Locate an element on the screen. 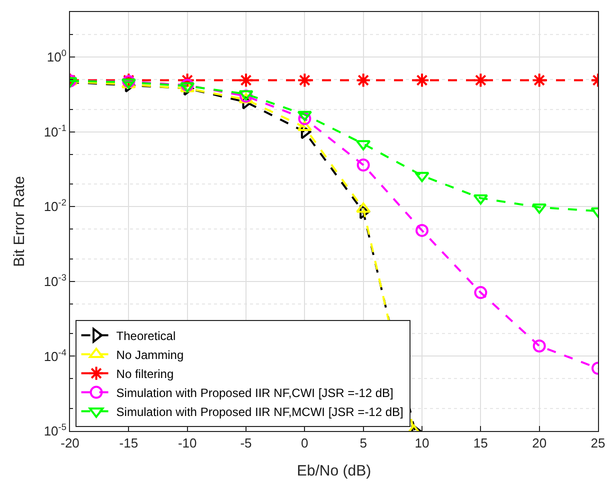 Image resolution: width=613 pixels, height=484 pixels. y-tick-label: 10$^{0}$ is located at coordinates (56, 56).